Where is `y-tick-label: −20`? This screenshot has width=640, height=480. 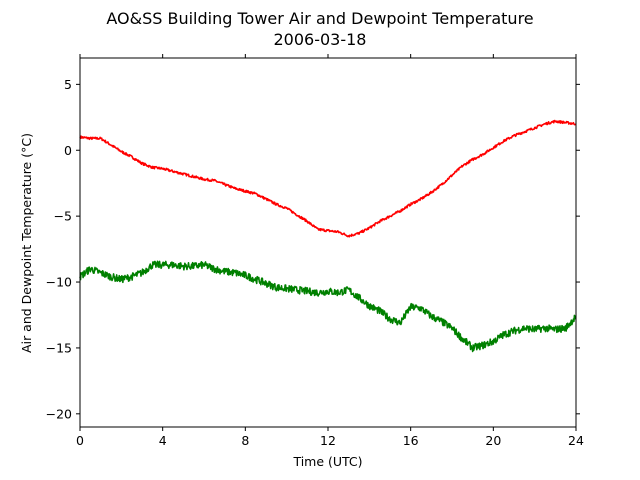 y-tick-label: −20 is located at coordinates (59, 413).